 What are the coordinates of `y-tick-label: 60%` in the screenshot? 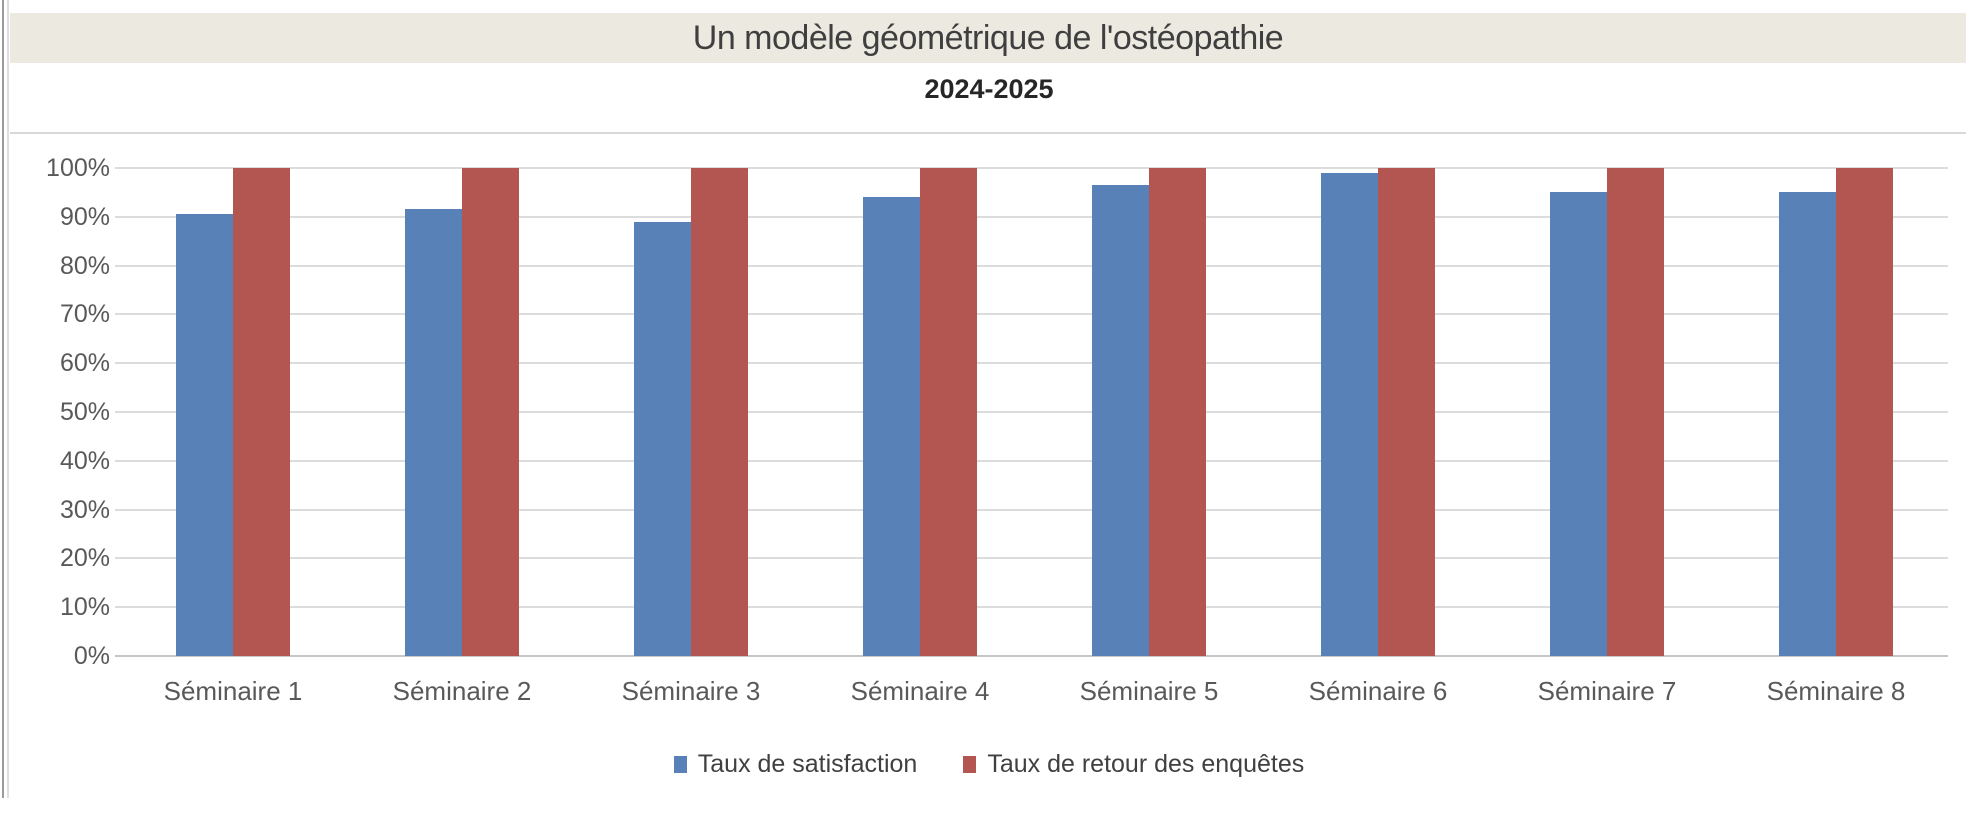 It's located at (84, 363).